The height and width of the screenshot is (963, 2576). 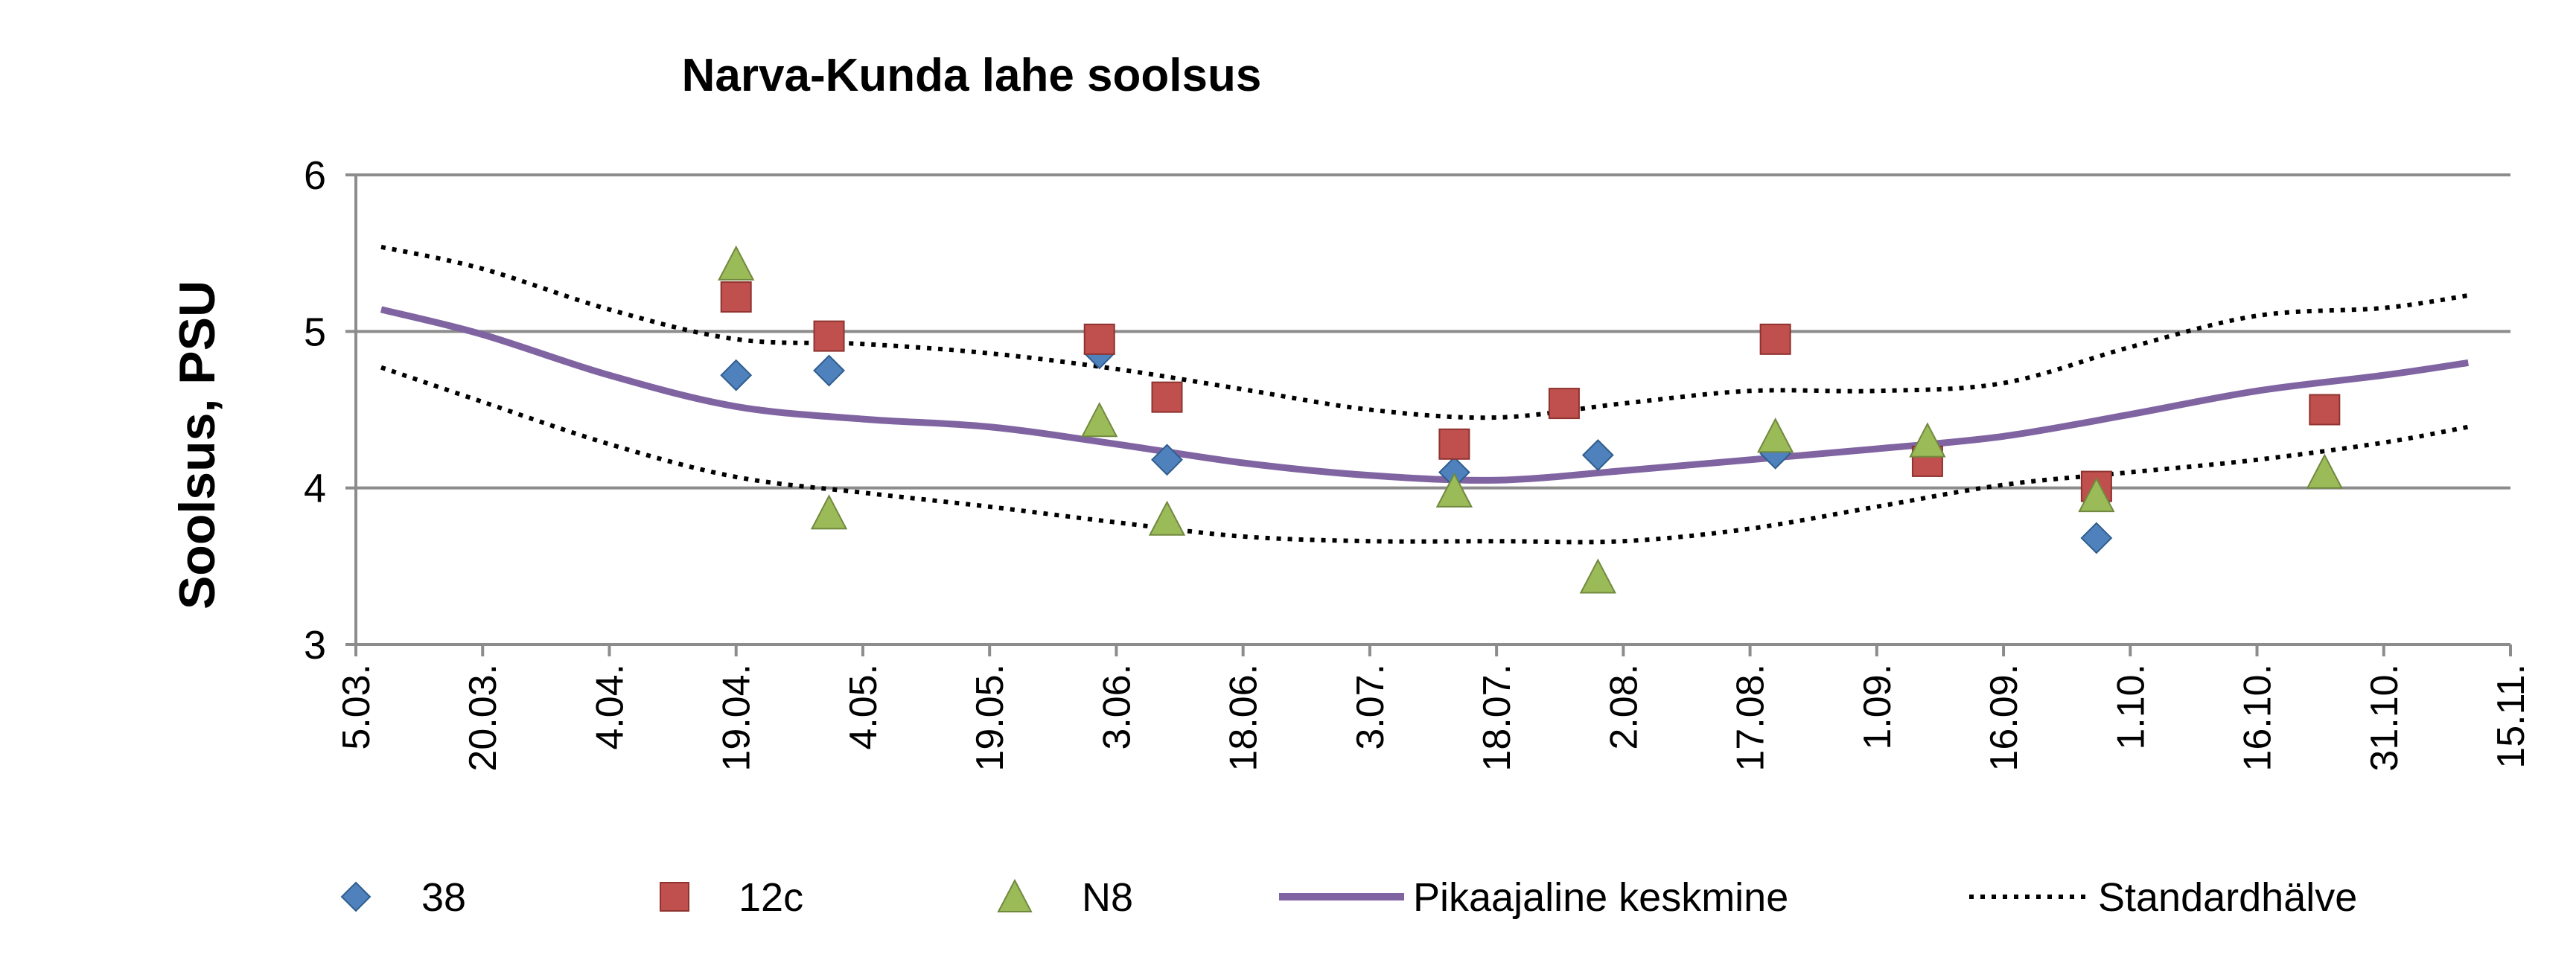 I want to click on x-tick-label: 16.09., so click(x=2004, y=718).